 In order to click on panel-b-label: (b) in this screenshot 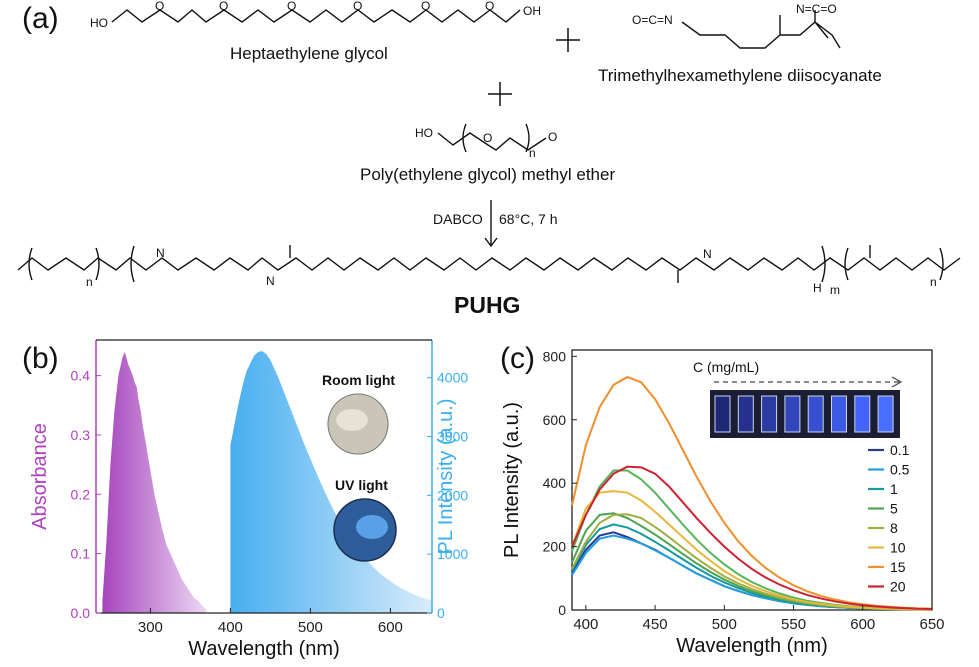, I will do `click(40, 358)`.